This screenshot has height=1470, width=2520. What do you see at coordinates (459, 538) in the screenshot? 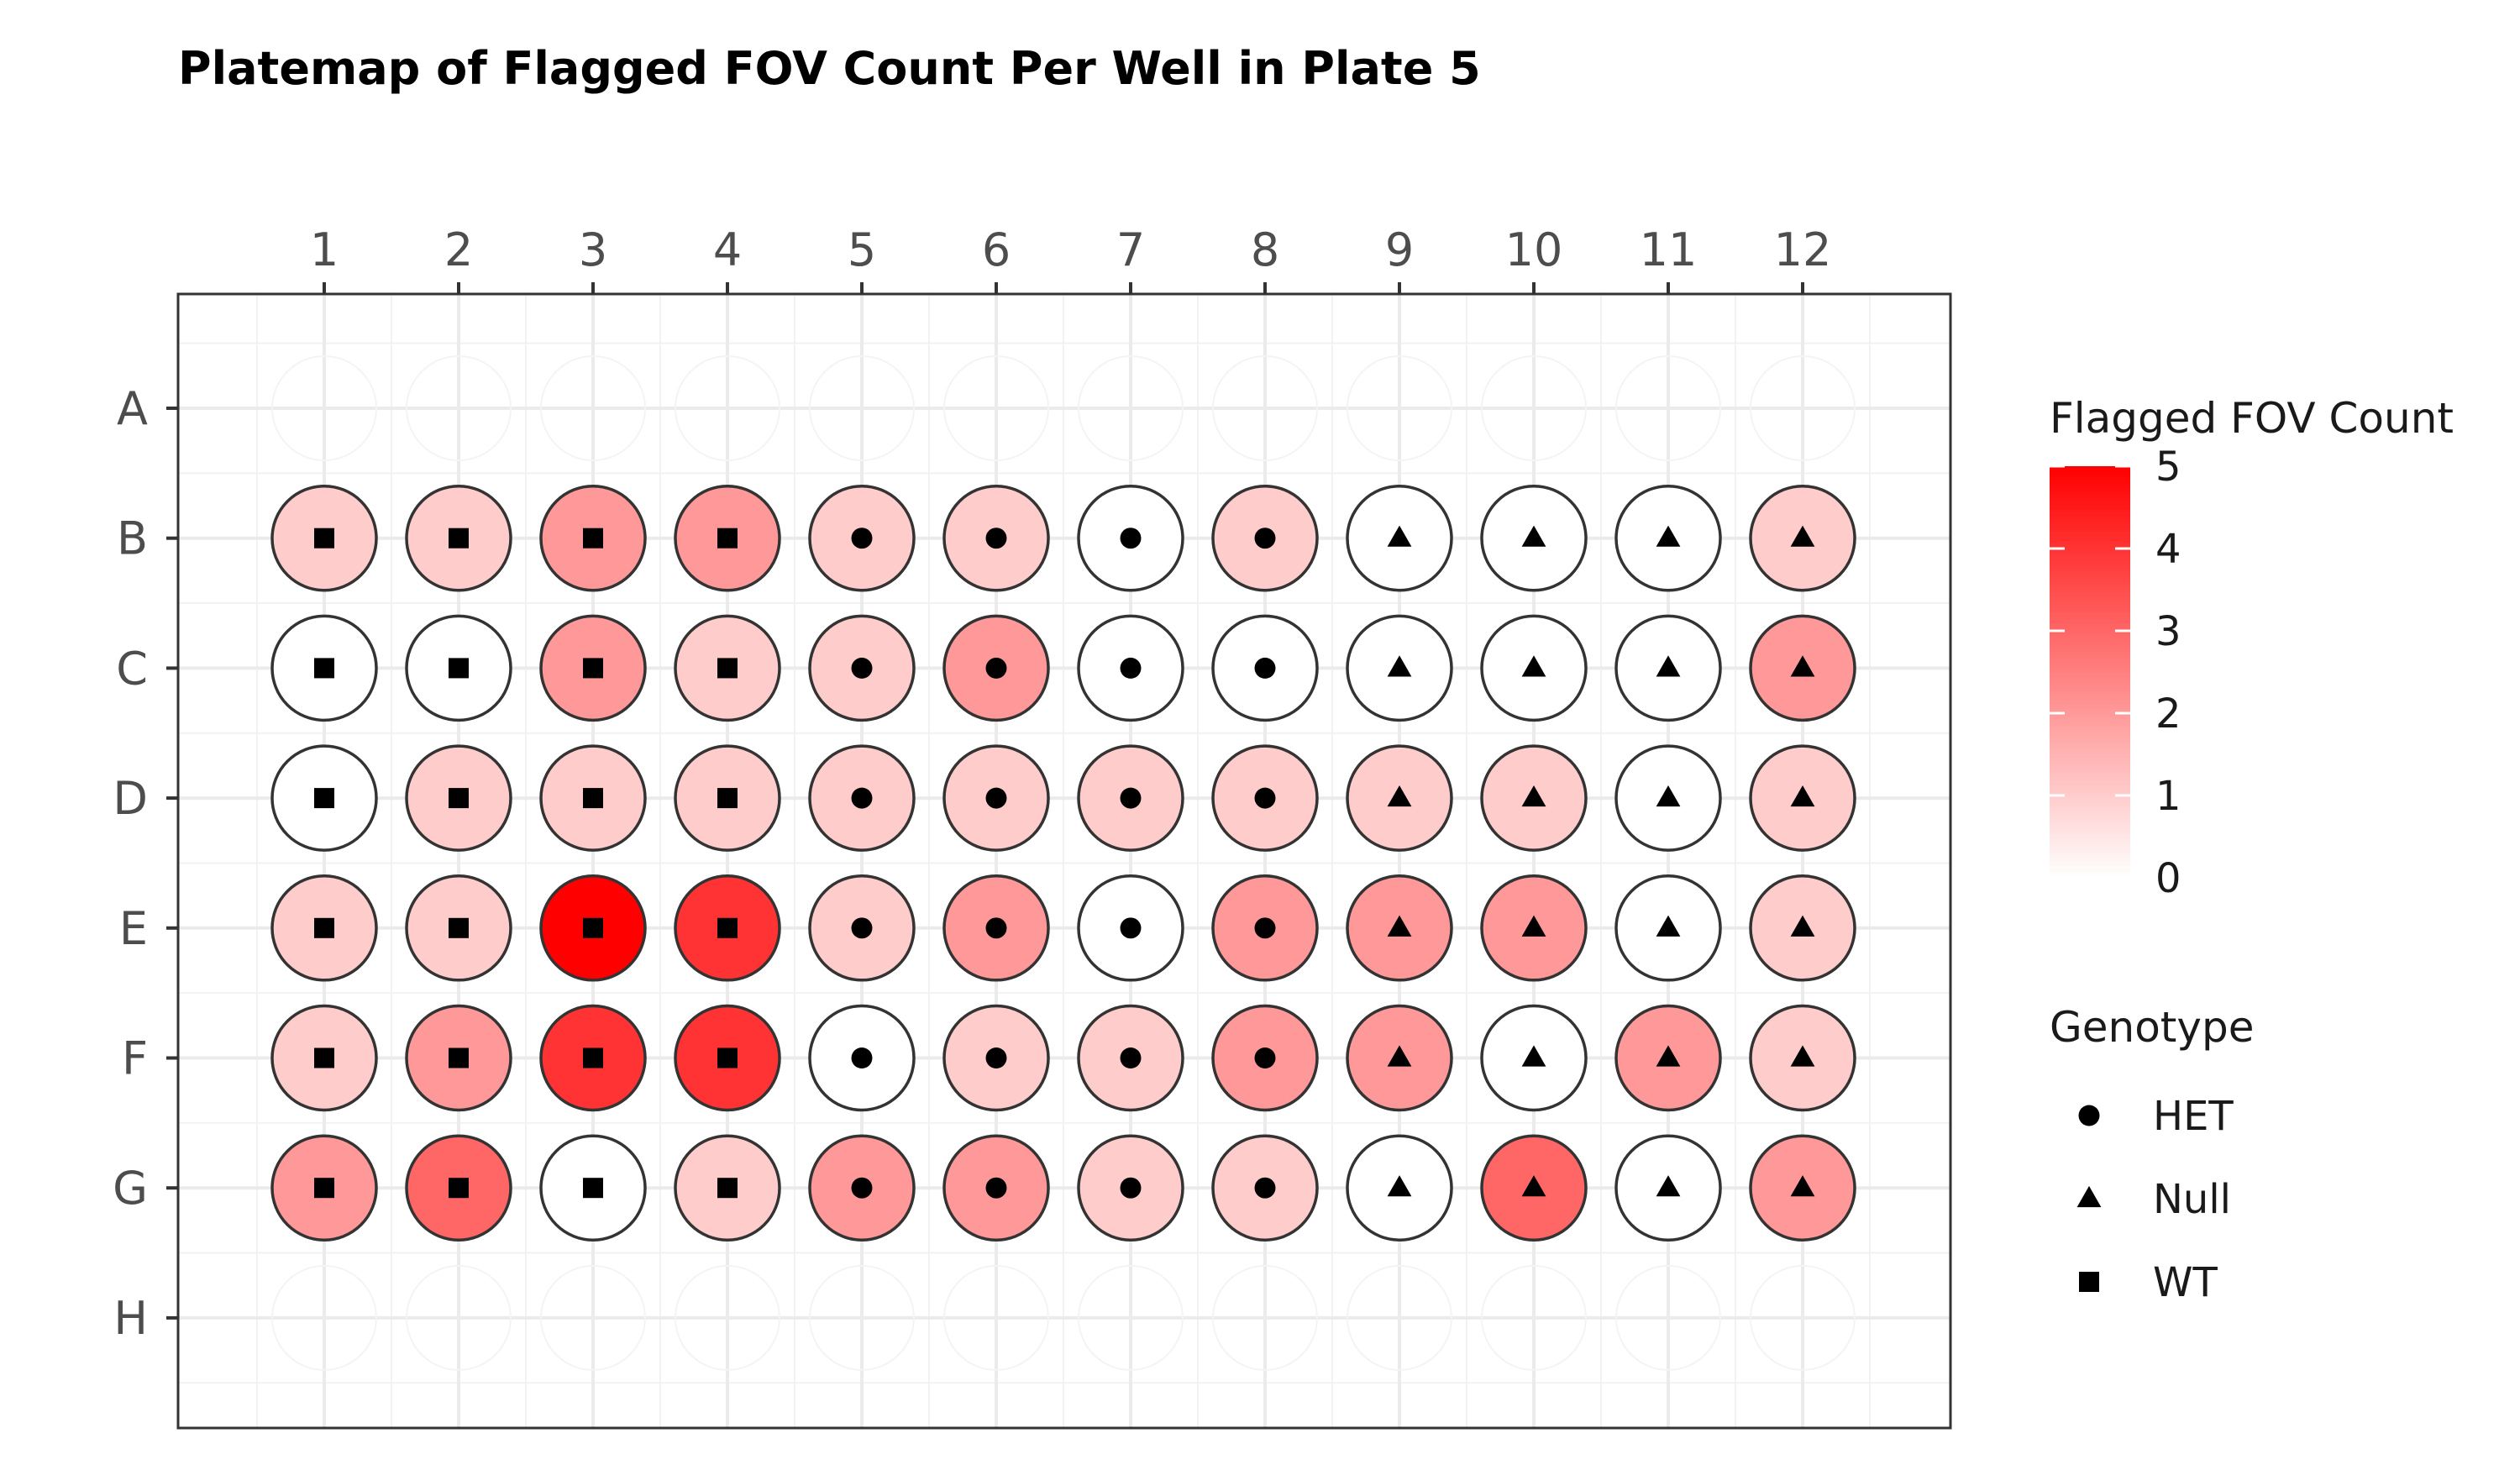
I see `well-marker-B2` at bounding box center [459, 538].